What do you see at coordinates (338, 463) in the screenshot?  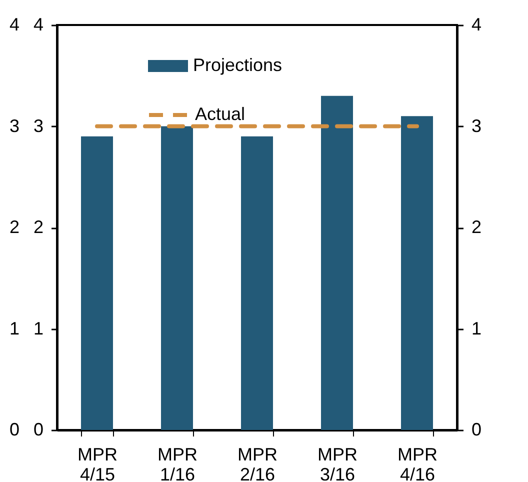 I see `x-tick-label: MPR 3/16` at bounding box center [338, 463].